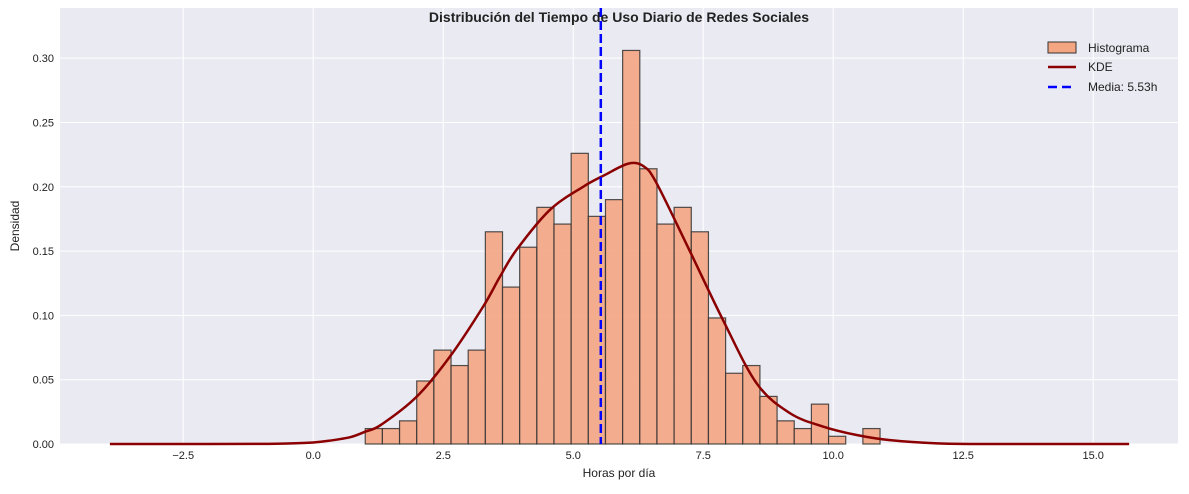 The image size is (1189, 494). Describe the element at coordinates (1119, 48) in the screenshot. I see `legend-histogram-label: Histograma` at that location.